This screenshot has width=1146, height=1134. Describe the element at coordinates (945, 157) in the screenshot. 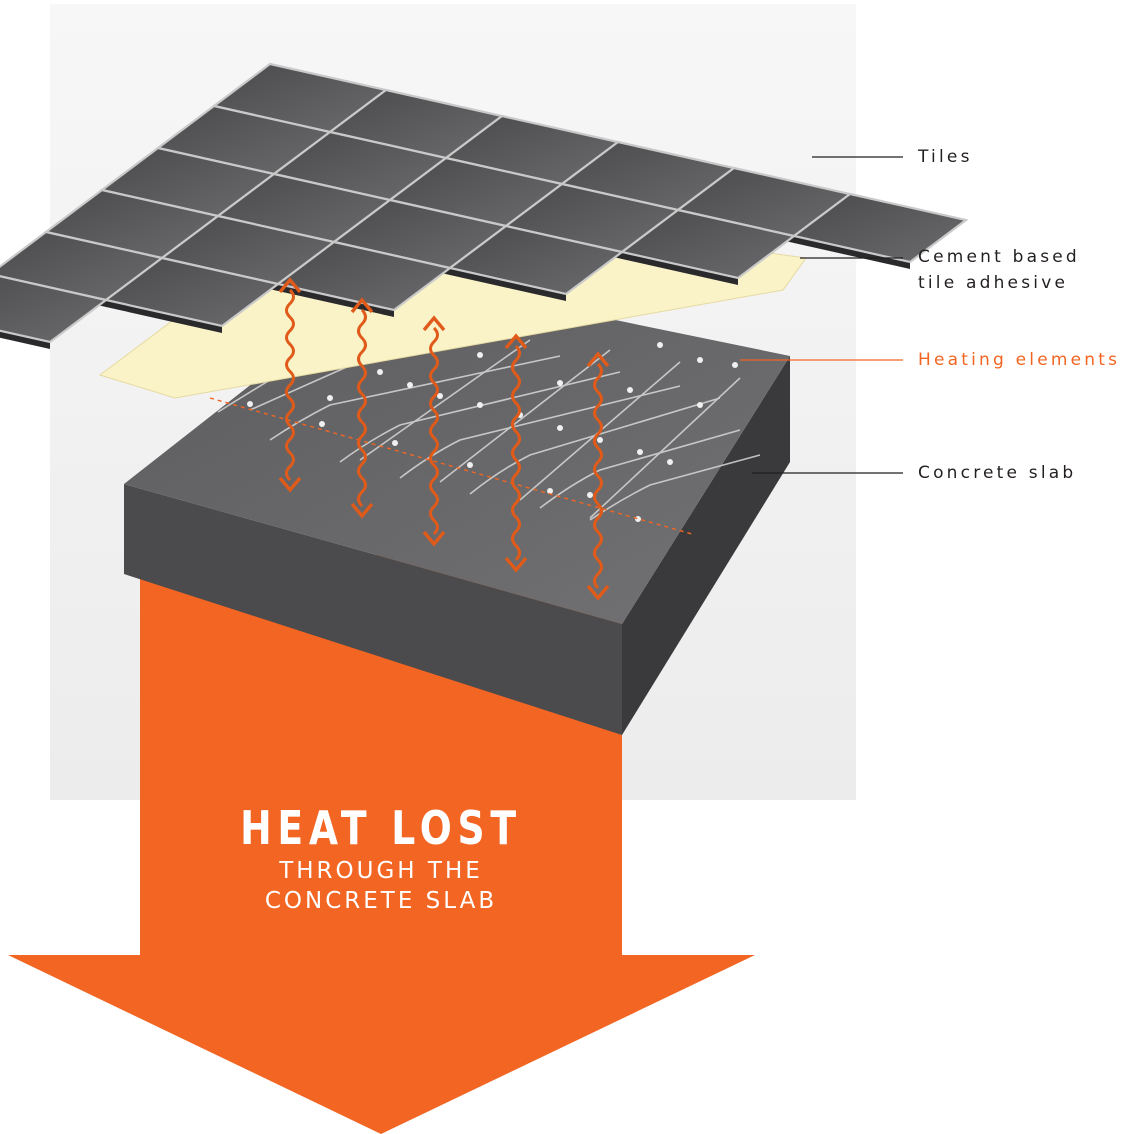

I see `label-tiles: Tiles` at that location.